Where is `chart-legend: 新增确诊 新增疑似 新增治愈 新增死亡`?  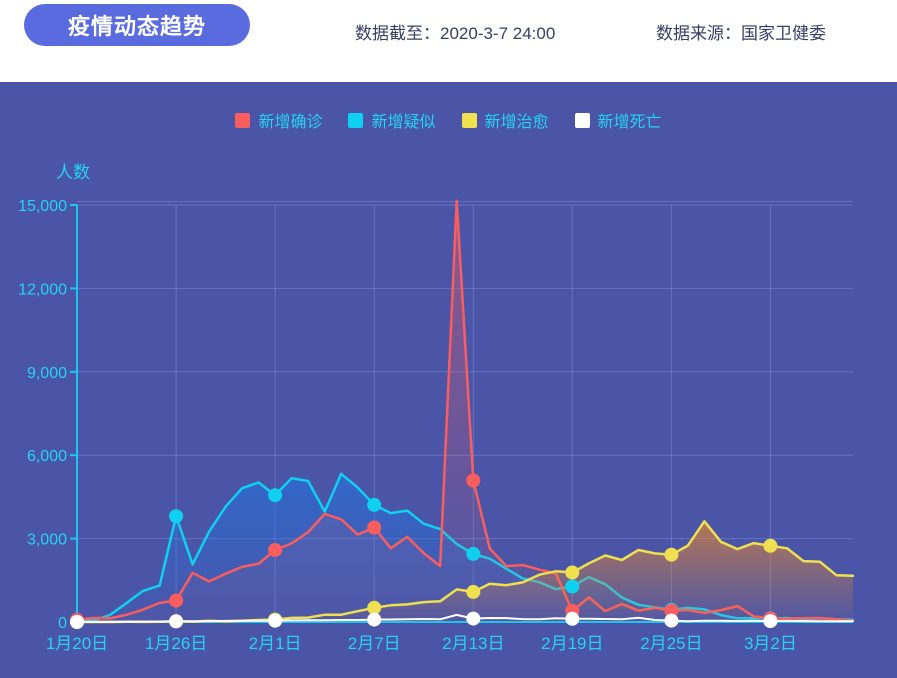
chart-legend: 新增确诊 新增疑似 新增治愈 新增死亡 is located at coordinates (448, 120).